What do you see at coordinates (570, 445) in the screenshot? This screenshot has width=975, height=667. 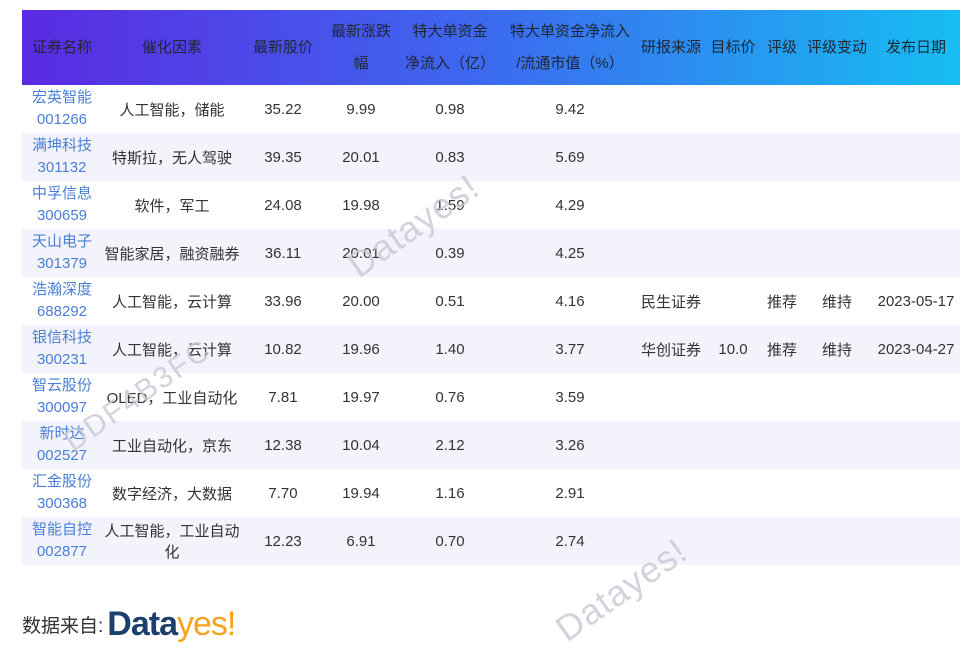 I see `cell-ratio: 3.26` at bounding box center [570, 445].